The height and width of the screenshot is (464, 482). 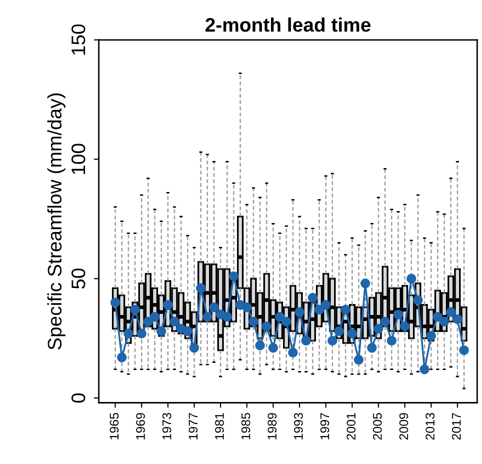 I want to click on y-tick-label: 150, so click(x=78, y=39).